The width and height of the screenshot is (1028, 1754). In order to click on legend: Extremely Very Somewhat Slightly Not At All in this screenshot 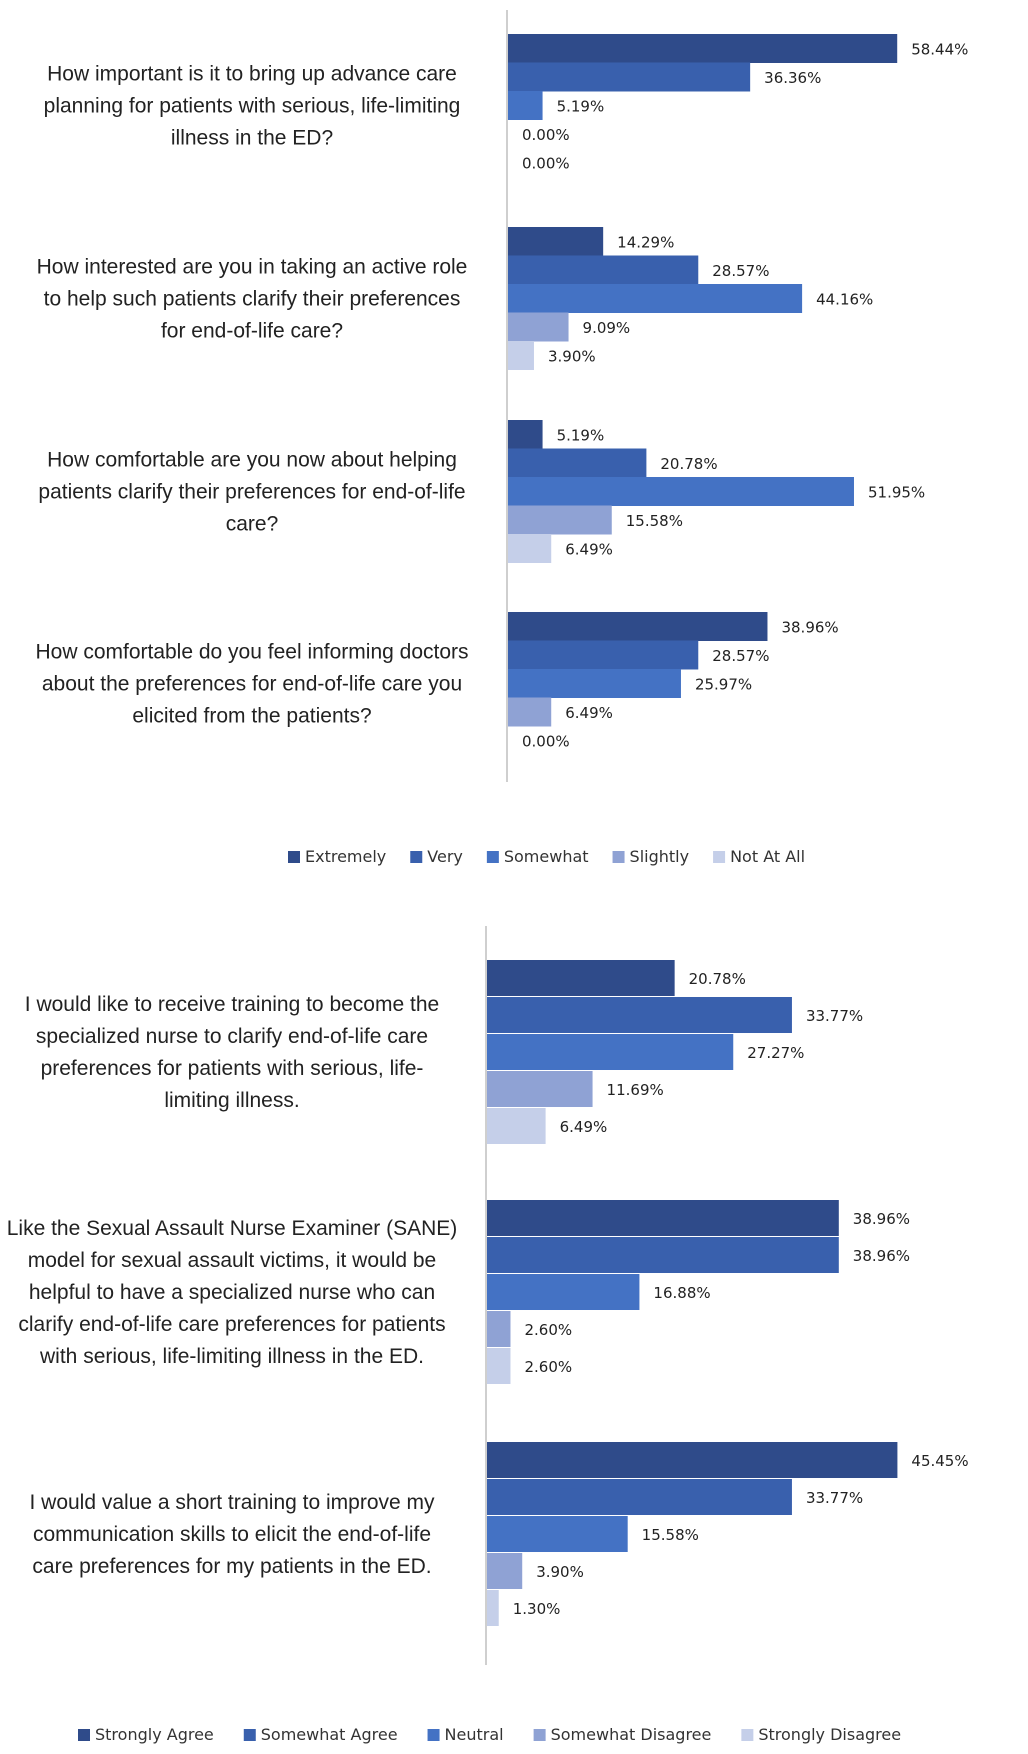, I will do `click(546, 856)`.